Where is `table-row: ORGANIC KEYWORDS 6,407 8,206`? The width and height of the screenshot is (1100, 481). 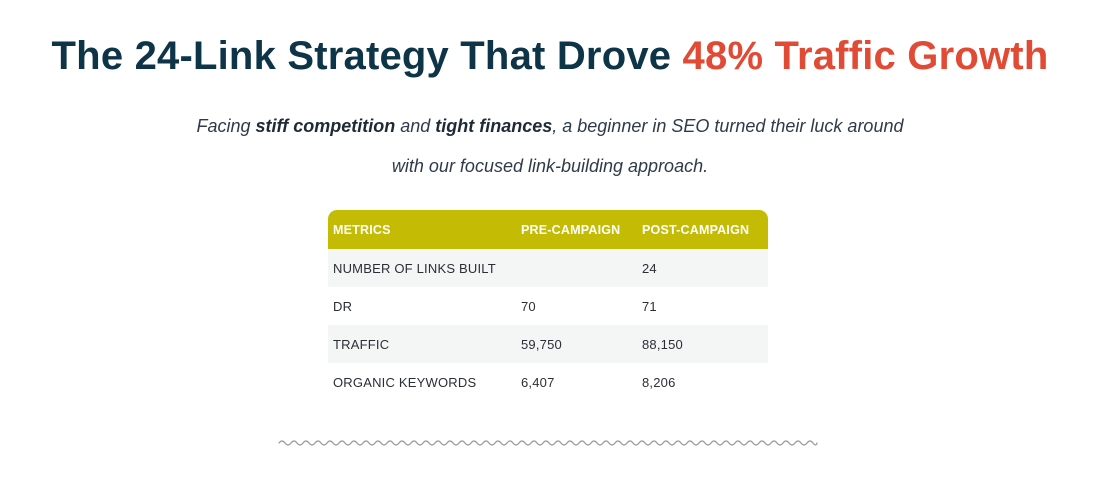
table-row: ORGANIC KEYWORDS 6,407 8,206 is located at coordinates (548, 382).